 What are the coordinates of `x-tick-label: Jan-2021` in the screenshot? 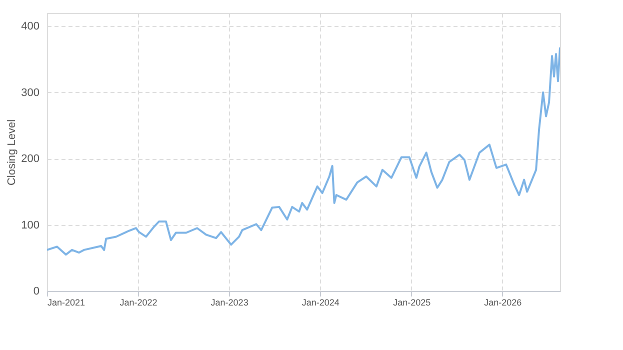 It's located at (67, 303).